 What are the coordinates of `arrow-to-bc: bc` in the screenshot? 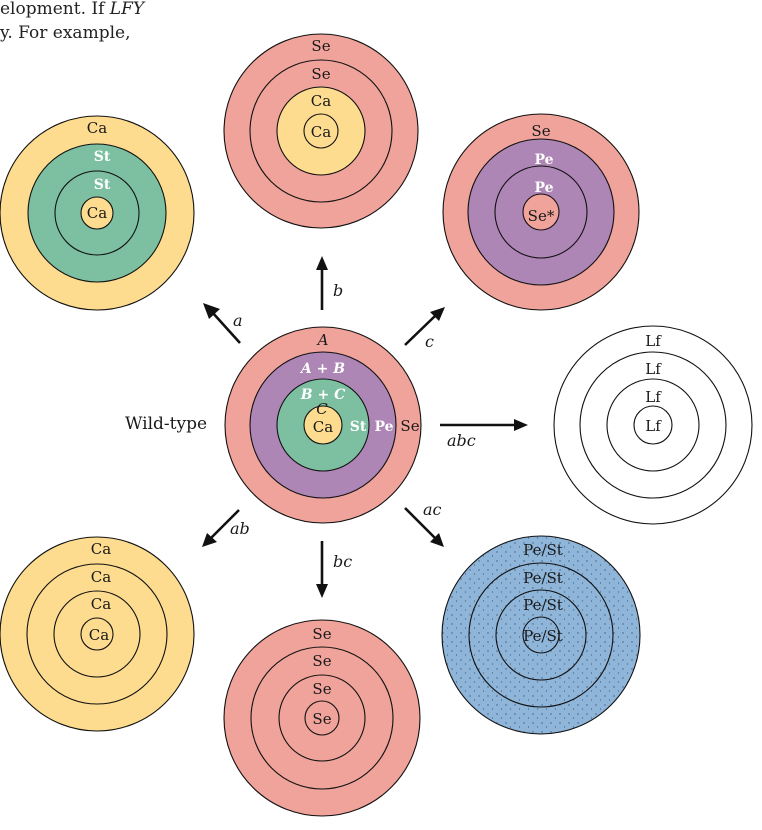 It's located at (334, 569).